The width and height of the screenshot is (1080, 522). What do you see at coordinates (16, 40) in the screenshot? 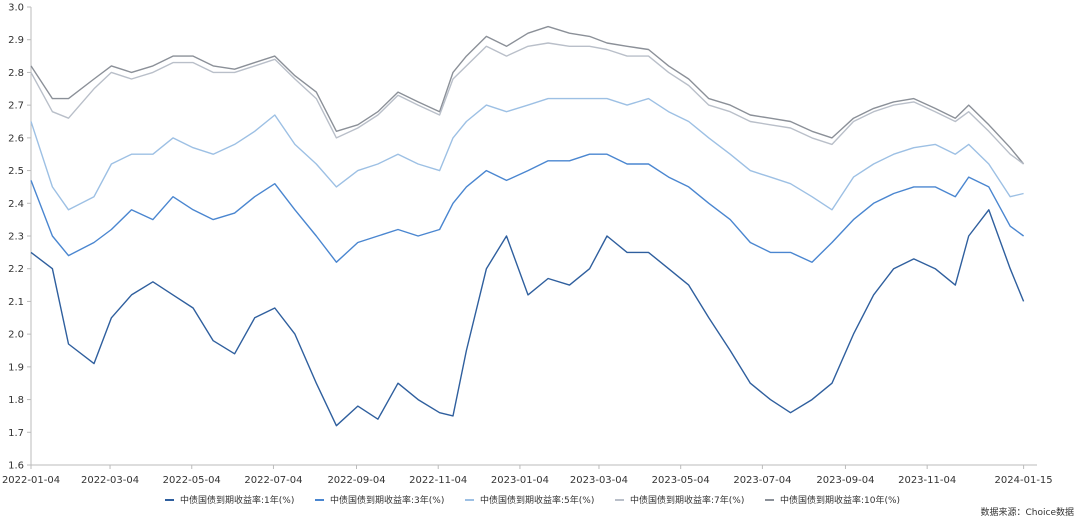
I see `y-tick-label: 2.9` at bounding box center [16, 40].